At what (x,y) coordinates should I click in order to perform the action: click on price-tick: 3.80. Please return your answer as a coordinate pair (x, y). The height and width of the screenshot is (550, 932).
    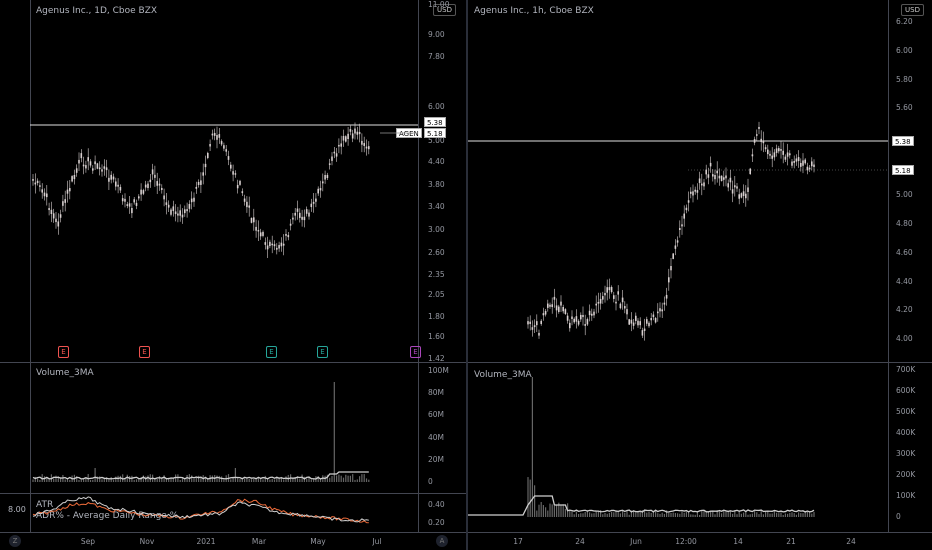
    Looking at the image, I should click on (436, 184).